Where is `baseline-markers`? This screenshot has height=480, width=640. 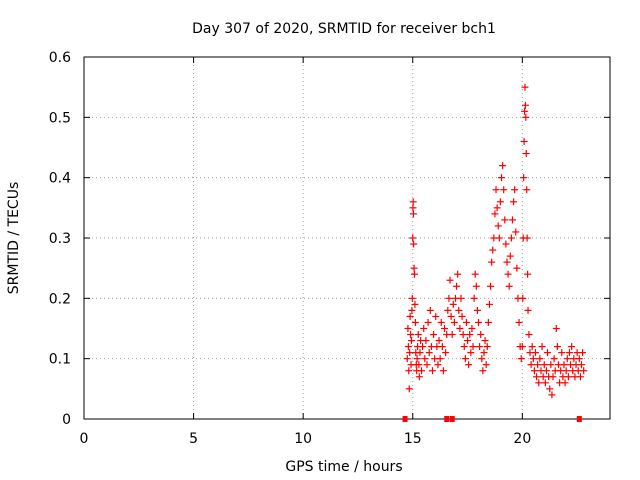
baseline-markers is located at coordinates (492, 419).